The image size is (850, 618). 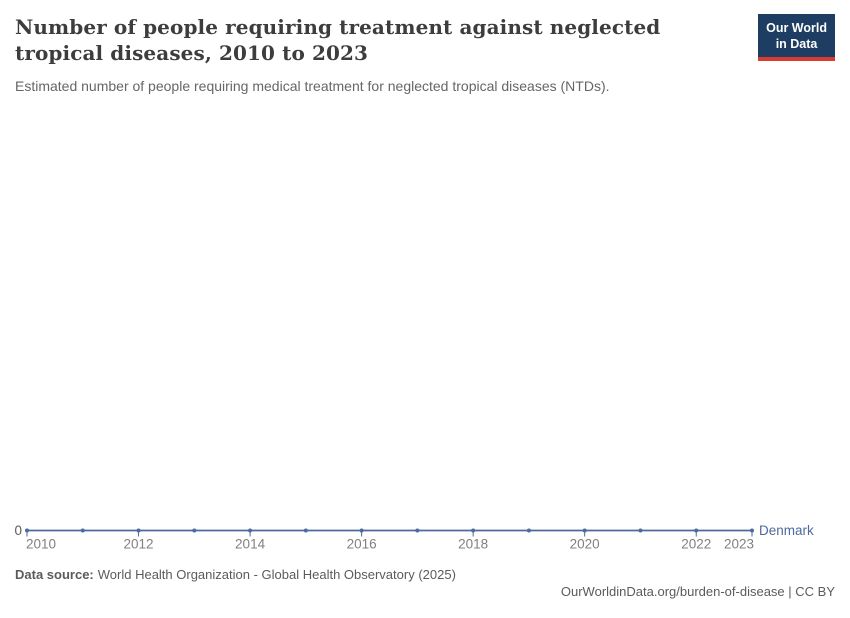 What do you see at coordinates (139, 544) in the screenshot?
I see `x-axis-tick-label: 2012` at bounding box center [139, 544].